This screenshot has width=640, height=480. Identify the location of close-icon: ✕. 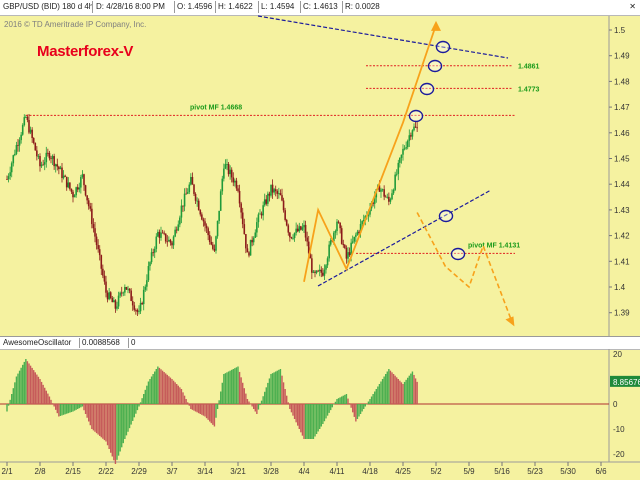
(632, 6).